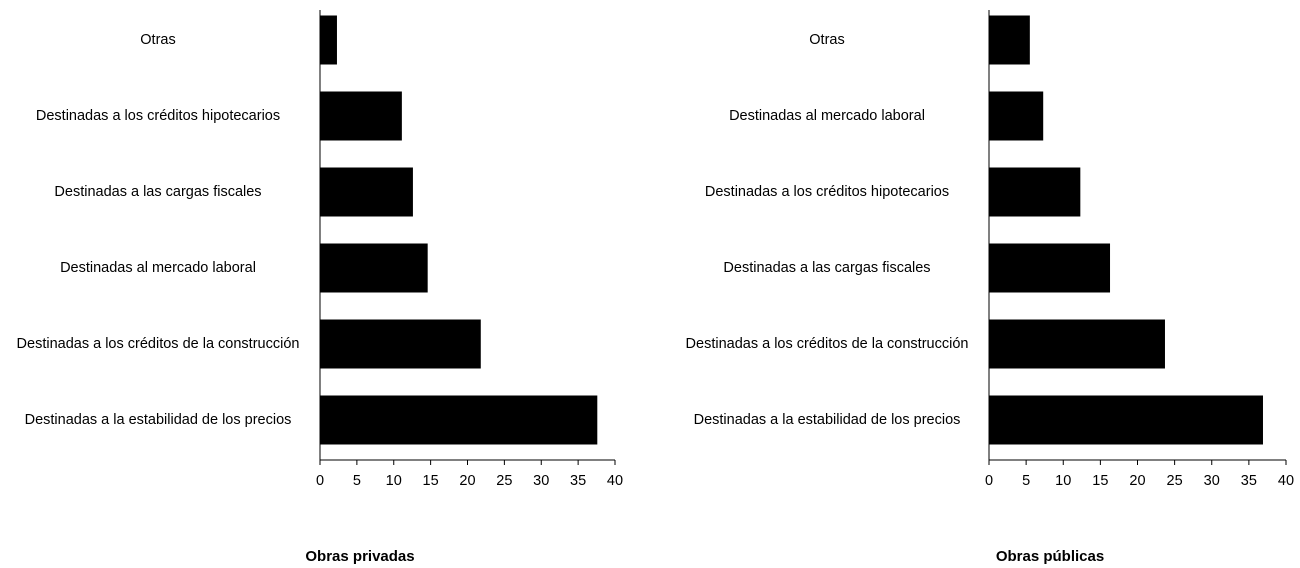 The width and height of the screenshot is (1300, 568). I want to click on chart-title: Obras privadas, so click(359, 556).